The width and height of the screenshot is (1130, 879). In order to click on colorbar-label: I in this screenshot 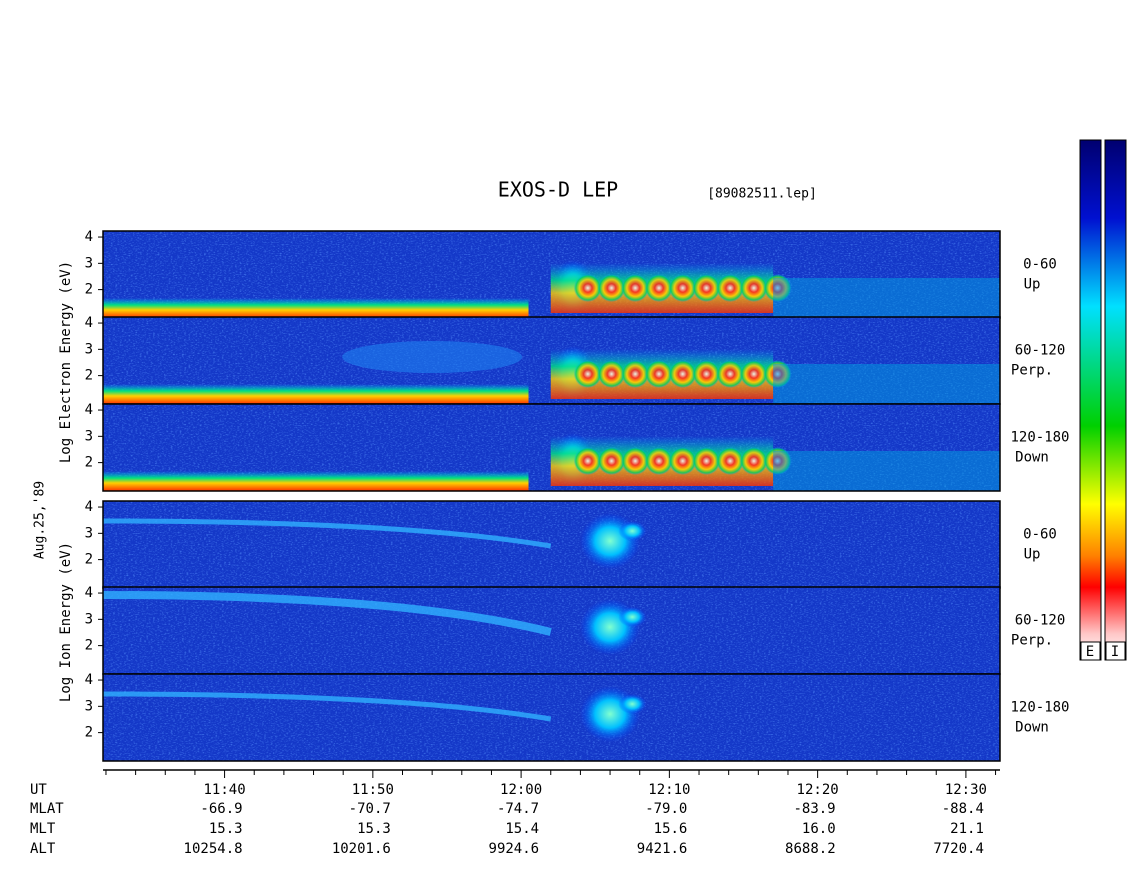, I will do `click(1115, 652)`.